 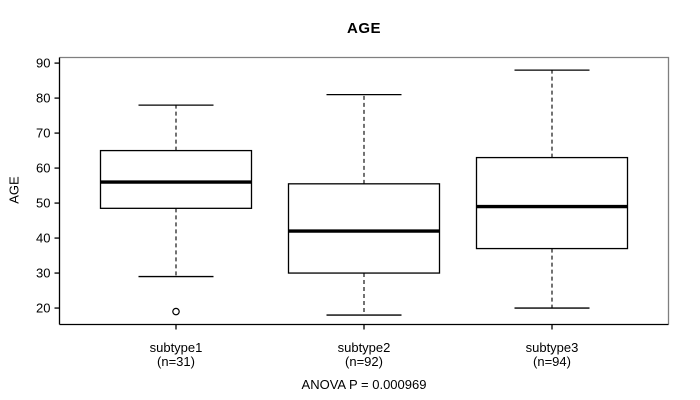 What do you see at coordinates (43, 63) in the screenshot?
I see `y-tick-label: 90` at bounding box center [43, 63].